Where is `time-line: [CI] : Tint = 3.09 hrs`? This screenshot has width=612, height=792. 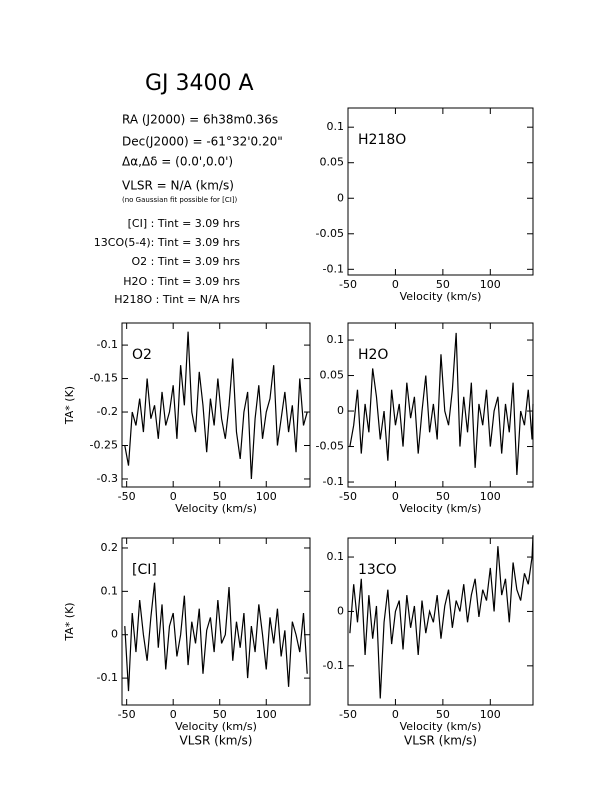 time-line: [CI] : Tint = 3.09 hrs is located at coordinates (184, 223).